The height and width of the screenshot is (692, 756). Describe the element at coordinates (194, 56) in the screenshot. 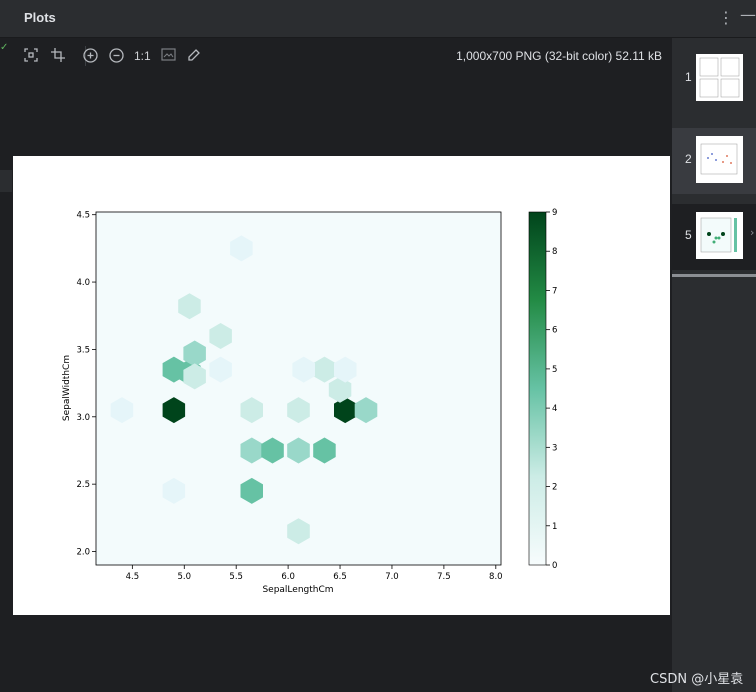

I see `color-picker-icon` at that location.